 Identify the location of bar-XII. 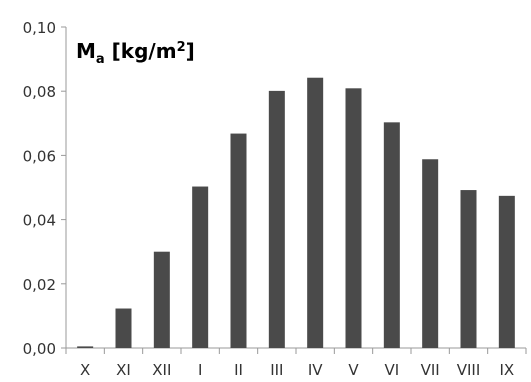
(161, 299).